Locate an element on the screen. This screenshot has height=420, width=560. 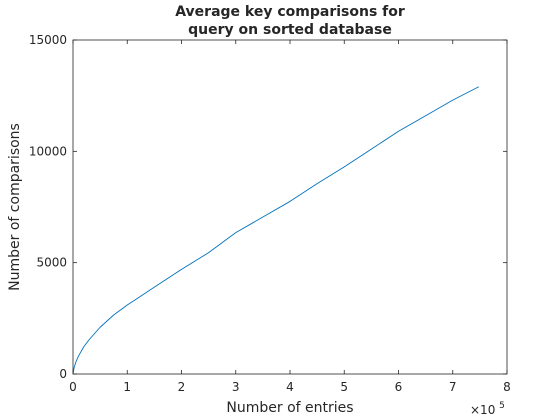
x-axis-multiplier-exponent: 5 is located at coordinates (502, 406).